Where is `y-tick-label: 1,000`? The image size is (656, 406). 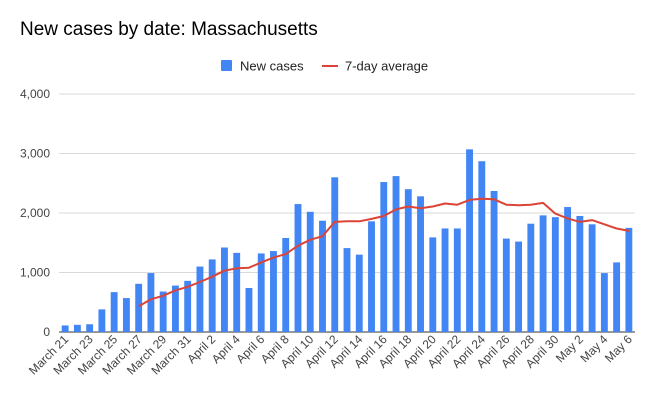
y-tick-label: 1,000 is located at coordinates (35, 273).